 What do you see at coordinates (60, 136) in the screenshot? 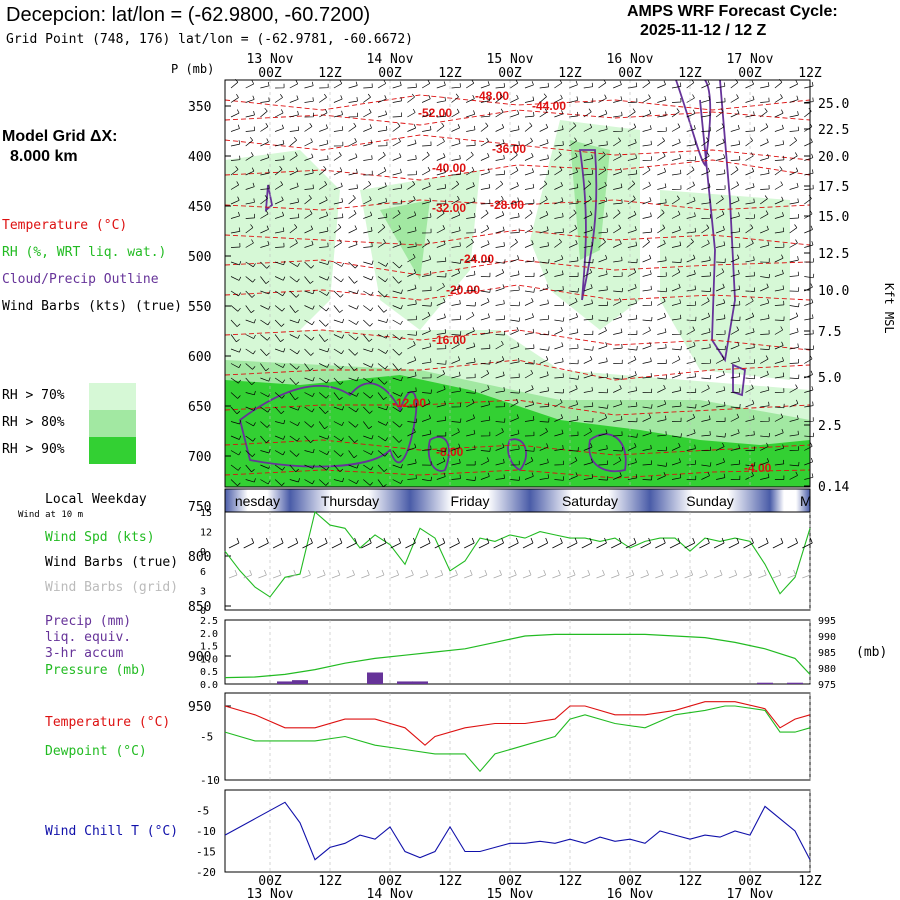
I see `model-grid-label: Model Grid ΔX:` at bounding box center [60, 136].